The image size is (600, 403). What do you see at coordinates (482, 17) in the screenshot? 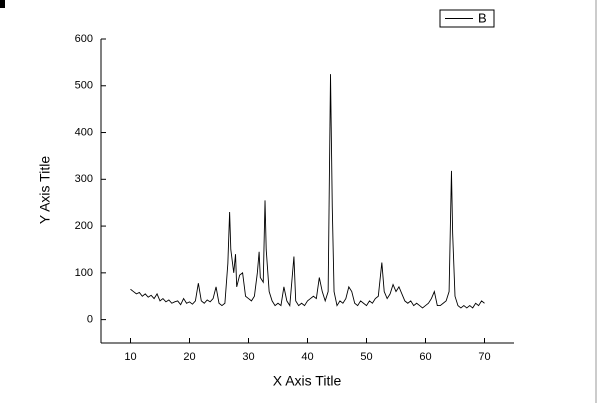
I see `legend-label: B` at bounding box center [482, 17].